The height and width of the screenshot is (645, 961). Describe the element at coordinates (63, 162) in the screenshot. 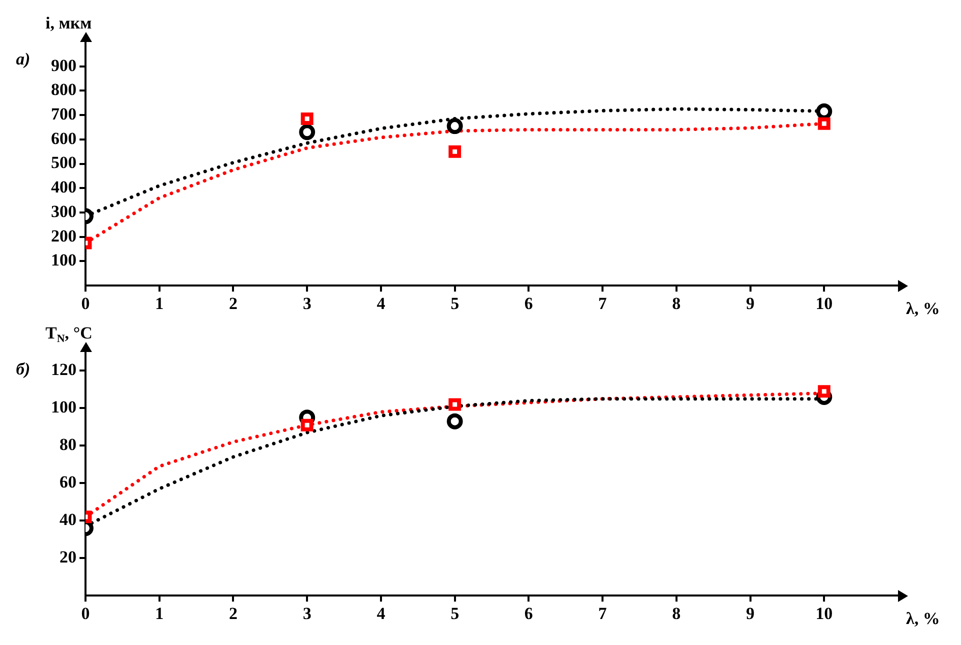

I see `y-tick-label: 500` at that location.